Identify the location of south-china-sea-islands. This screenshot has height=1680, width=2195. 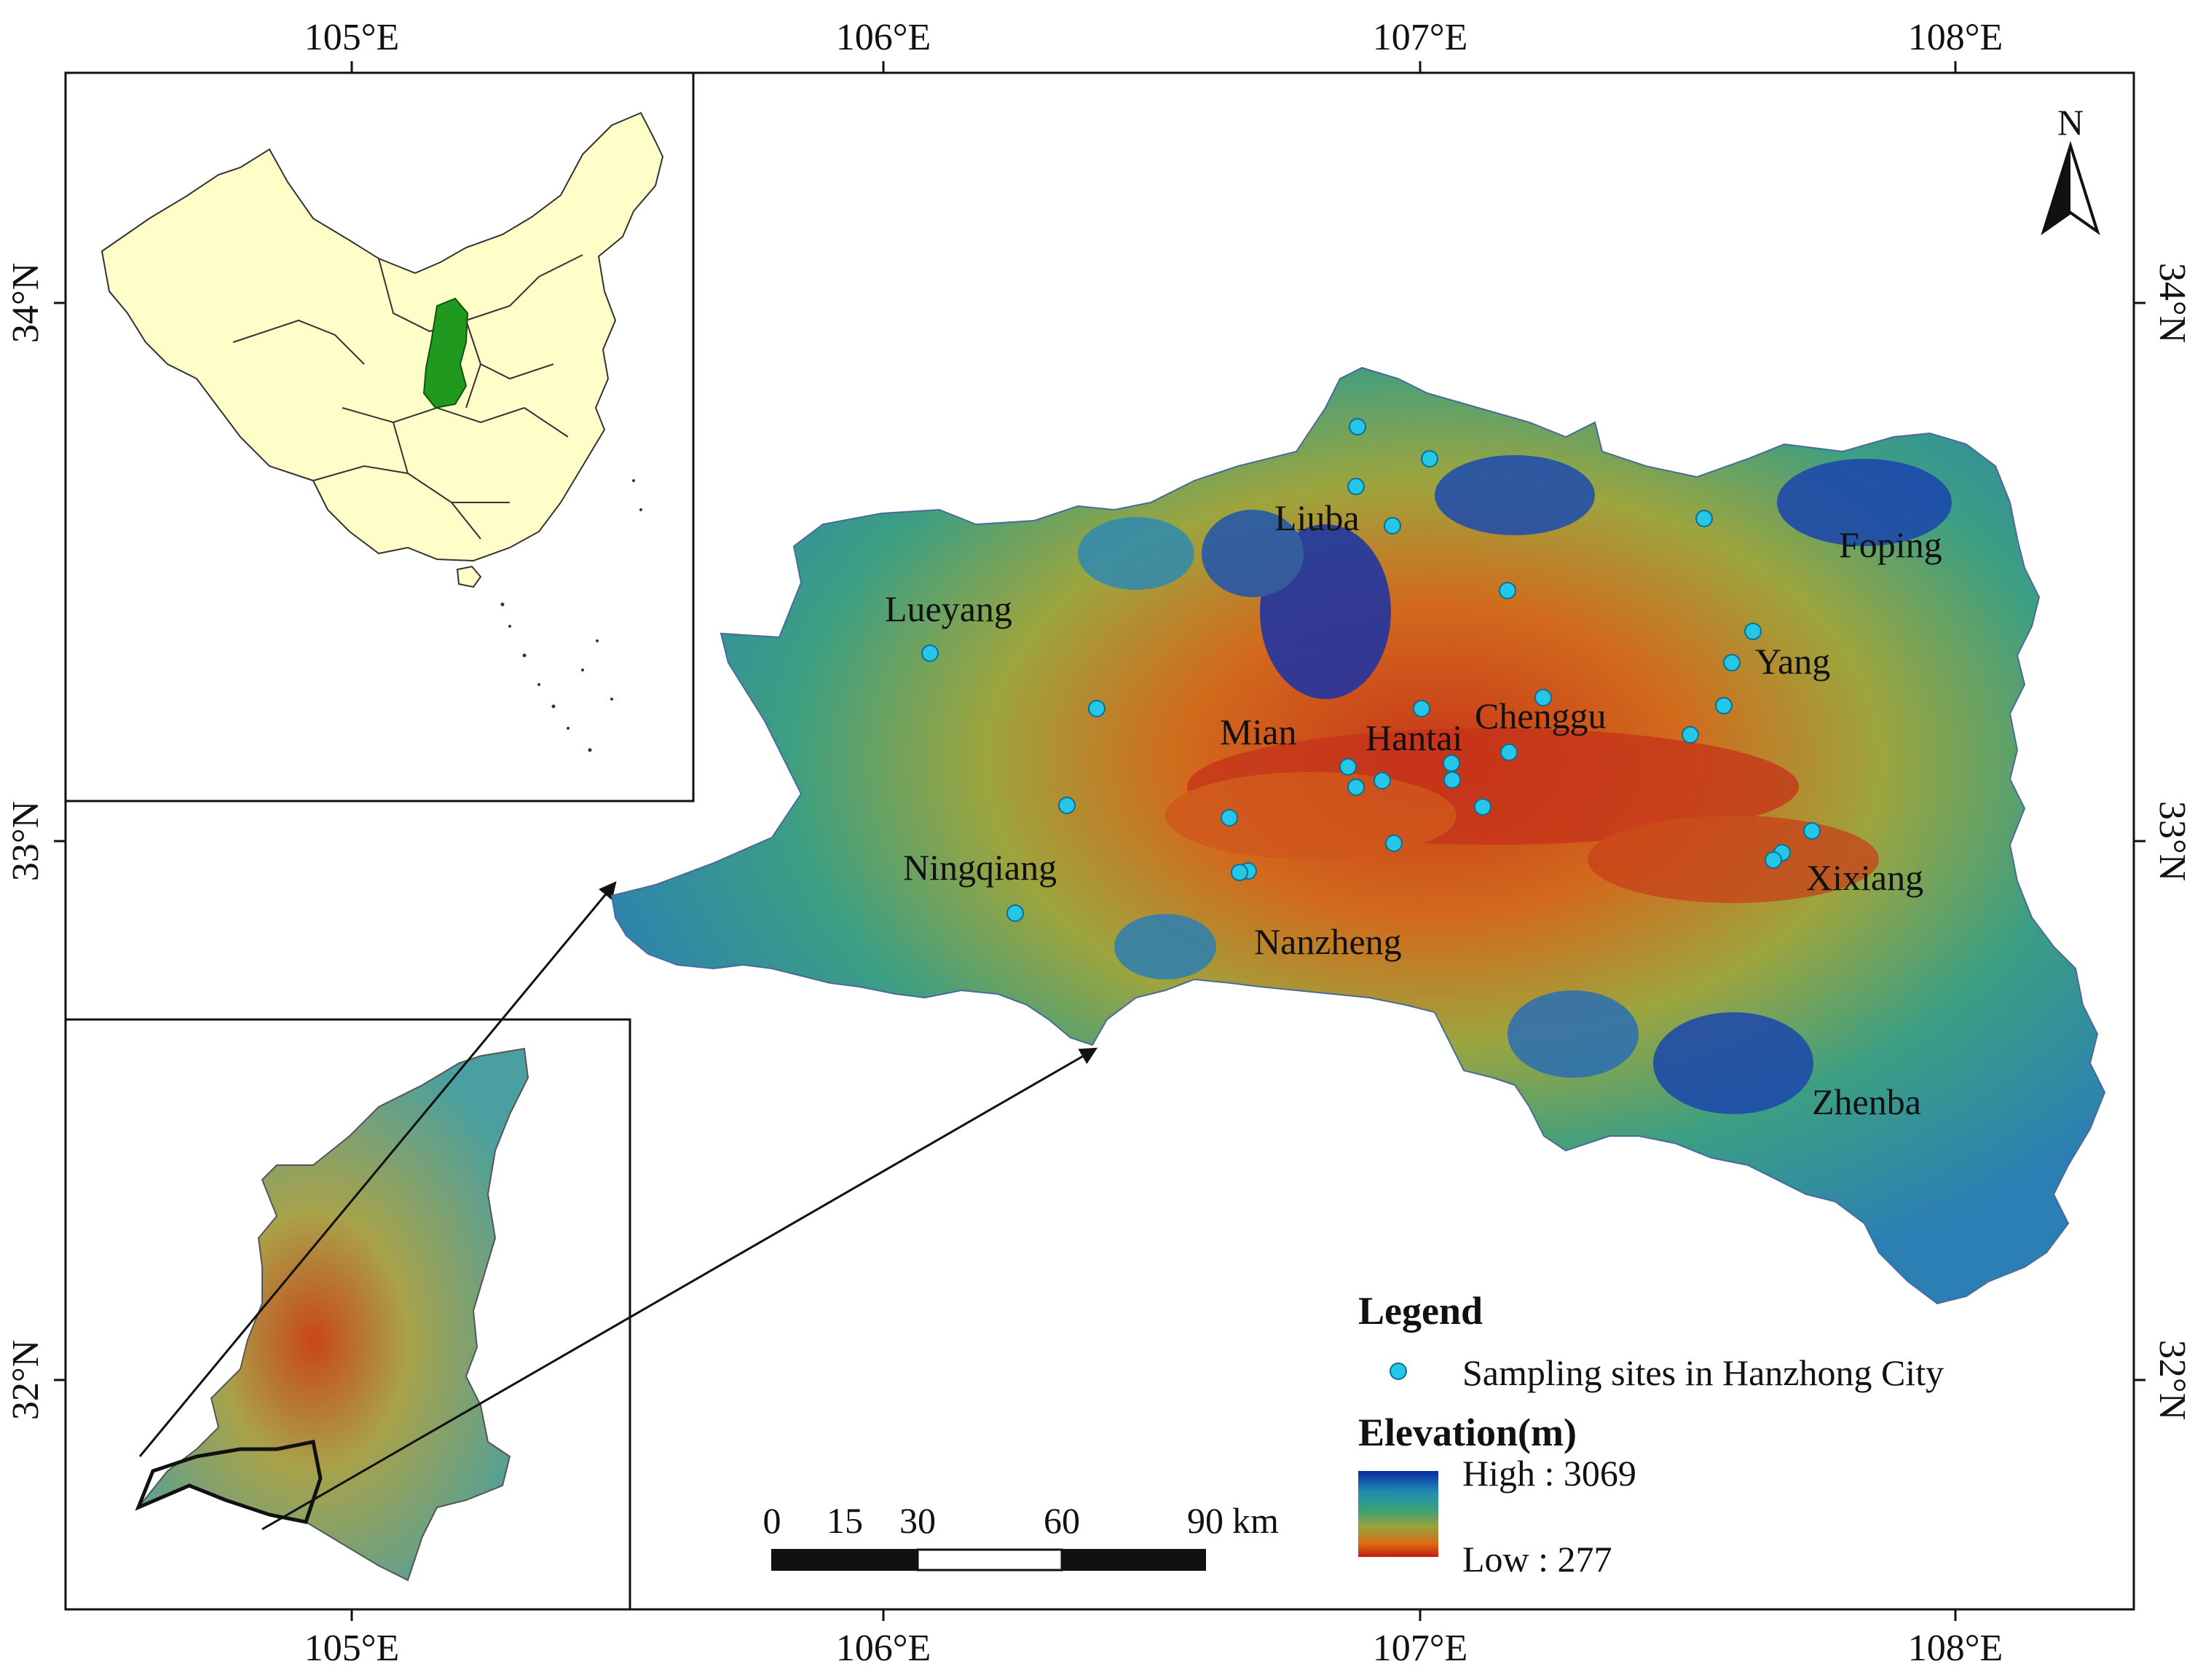
(571, 615).